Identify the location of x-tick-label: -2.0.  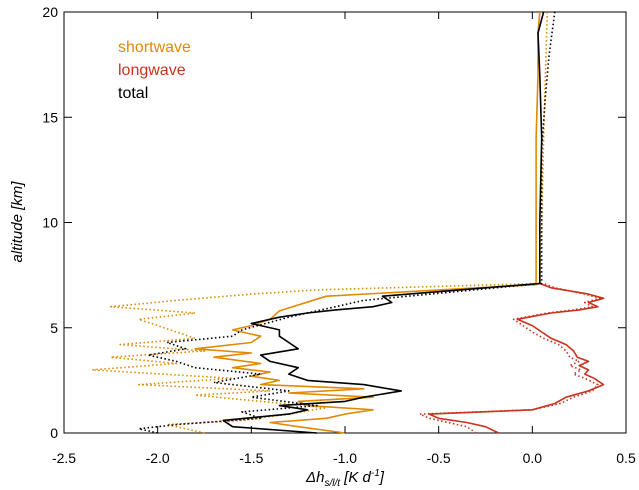
(158, 458).